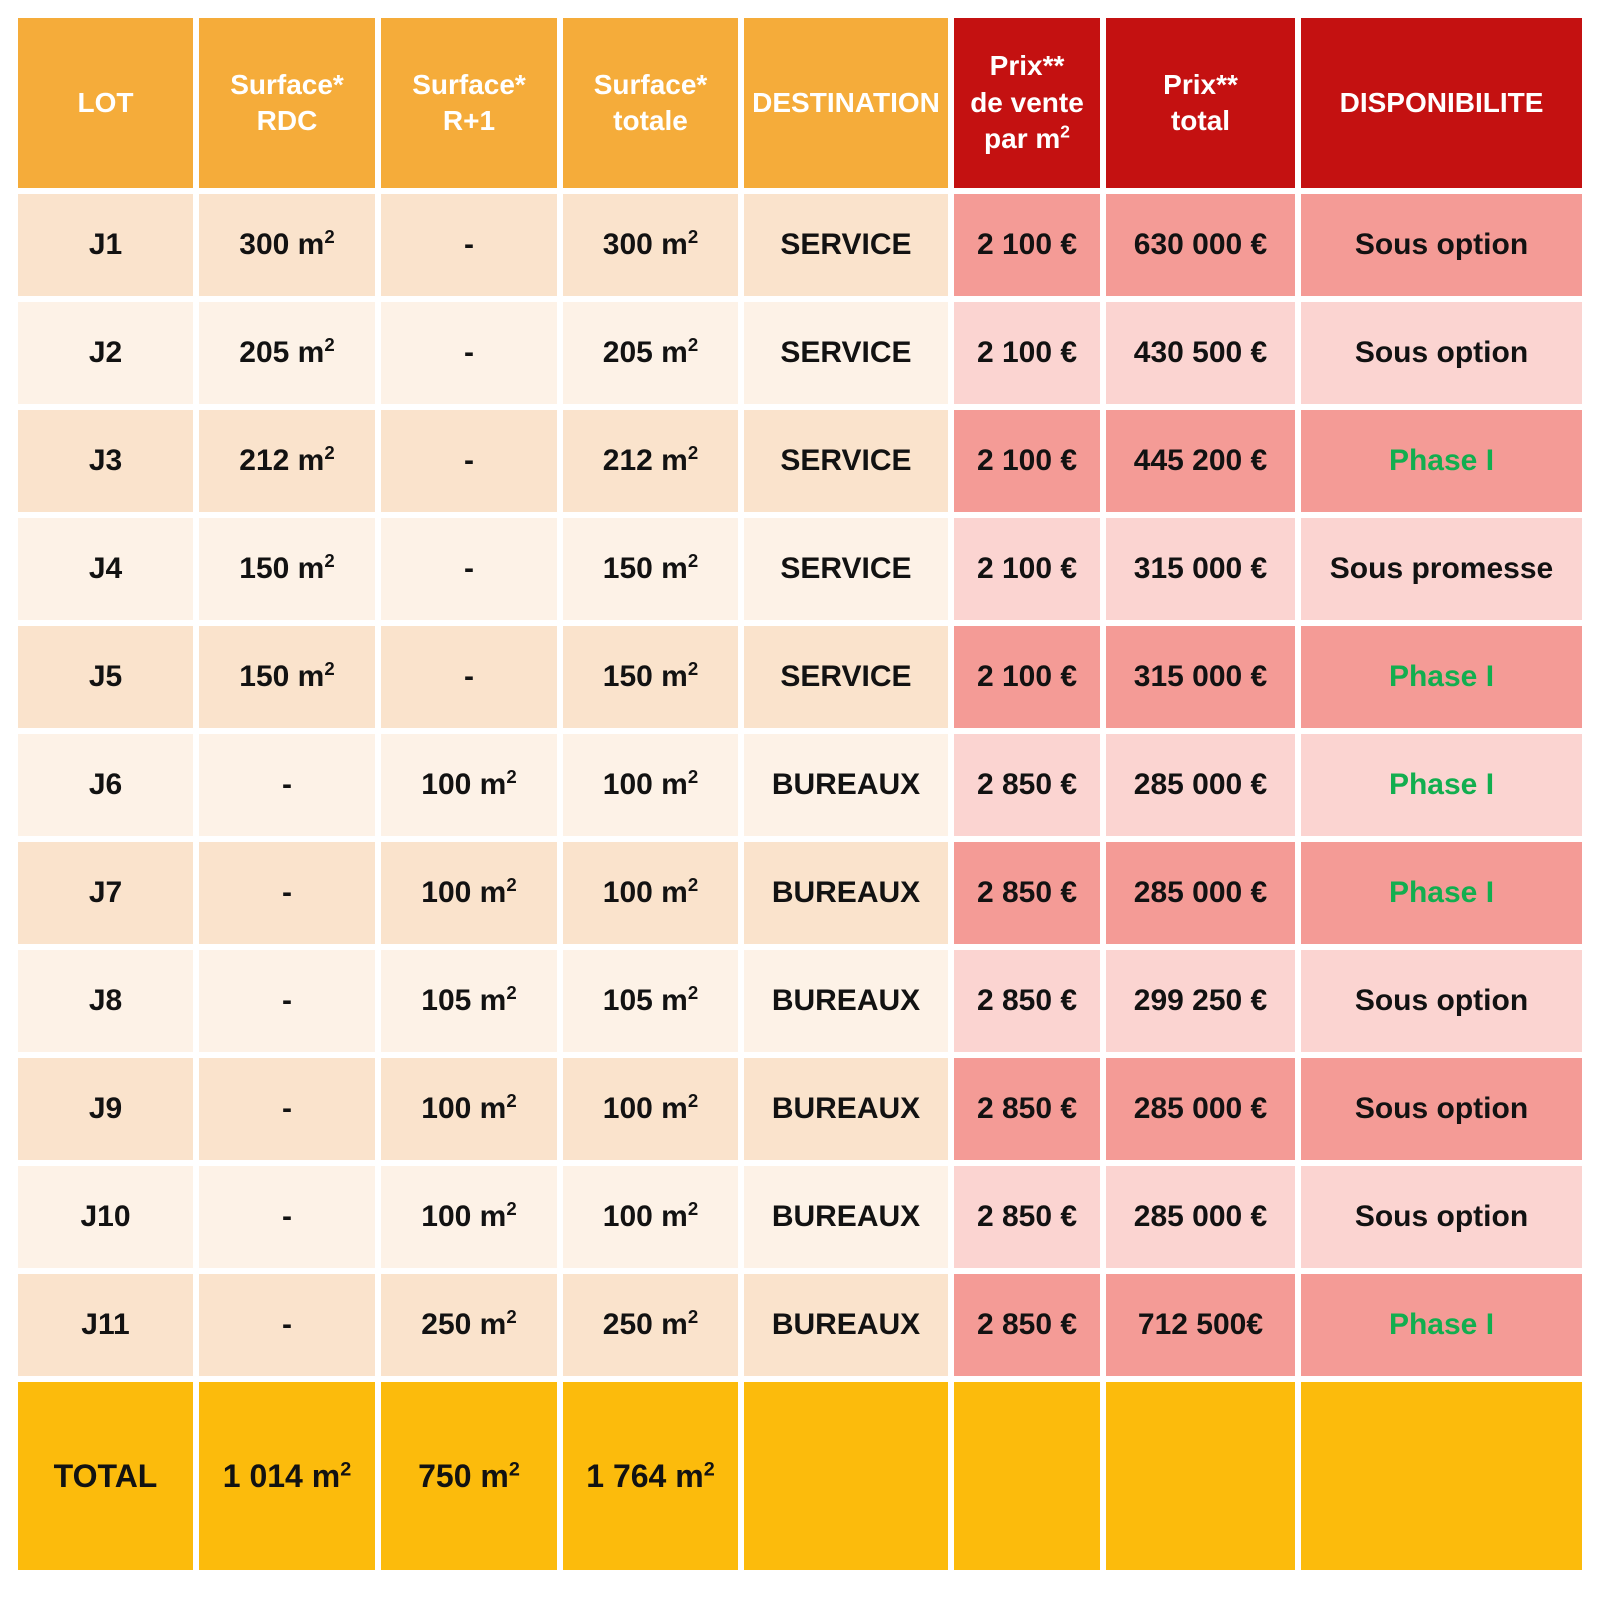 The image size is (1600, 1600). What do you see at coordinates (287, 353) in the screenshot?
I see `cell-surface-rdc: 205 m2` at bounding box center [287, 353].